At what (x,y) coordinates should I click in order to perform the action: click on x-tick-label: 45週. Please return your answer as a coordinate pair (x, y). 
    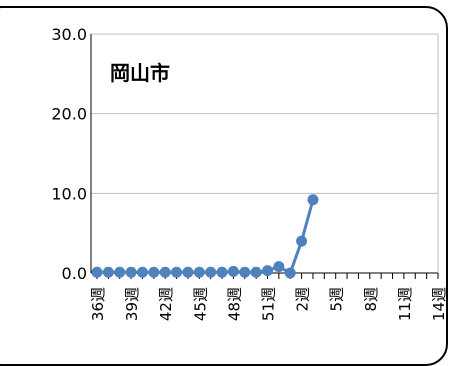
    Looking at the image, I should click on (200, 304).